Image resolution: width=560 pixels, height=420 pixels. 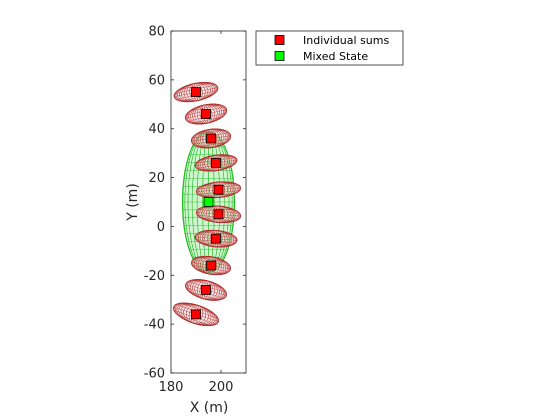 I want to click on y-tick-label: 40, so click(x=156, y=129).